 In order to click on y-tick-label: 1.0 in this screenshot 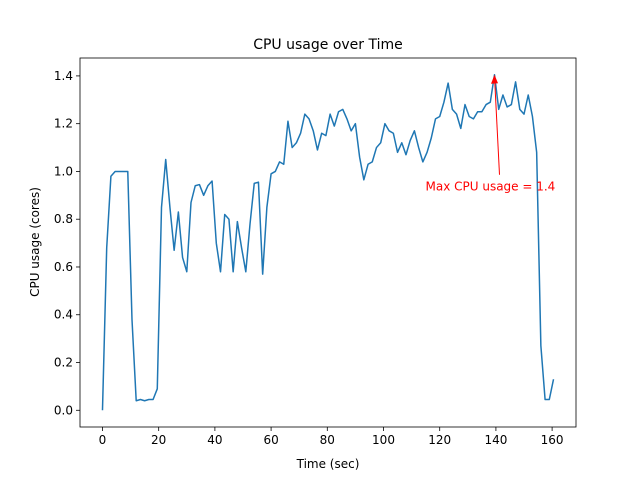, I will do `click(63, 171)`.